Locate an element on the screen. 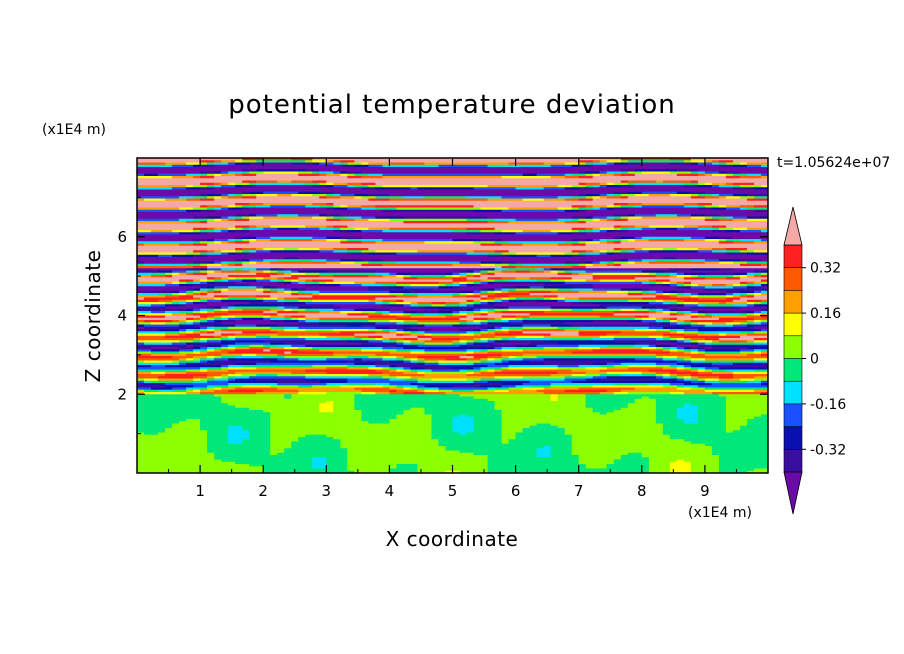 The height and width of the screenshot is (654, 904). field-cell-2025 is located at coordinates (456, 209).